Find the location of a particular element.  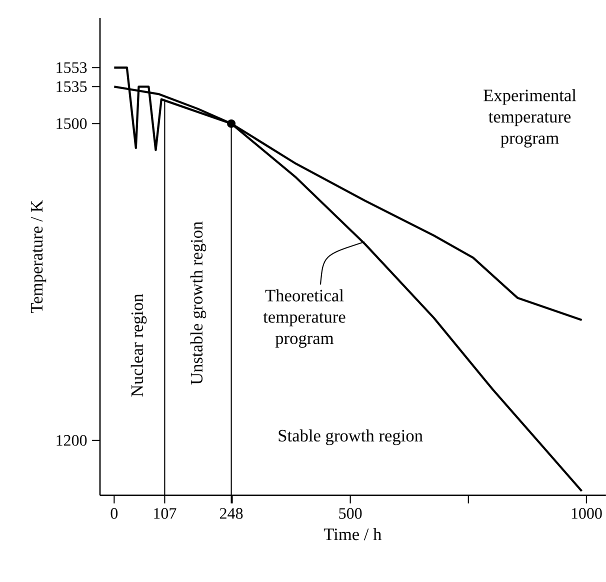

y-axis-title: Temperature / K is located at coordinates (38, 257).